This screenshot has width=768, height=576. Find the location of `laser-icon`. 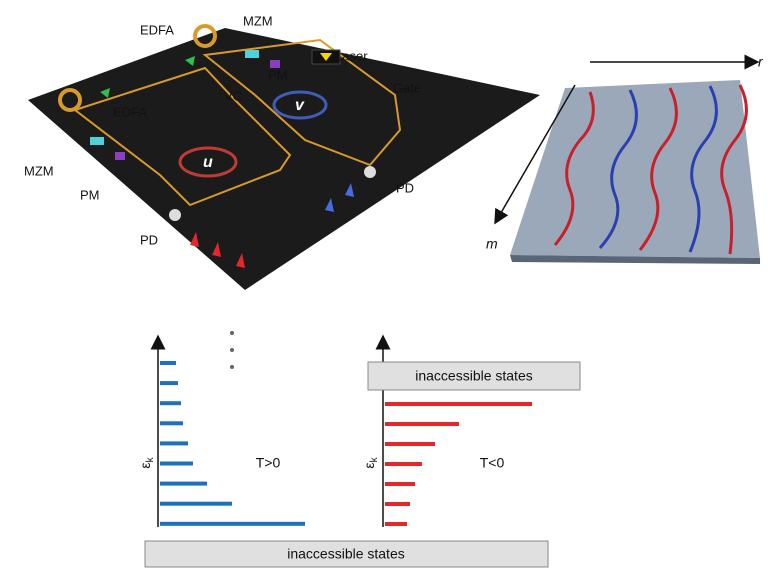

laser-icon is located at coordinates (326, 57).